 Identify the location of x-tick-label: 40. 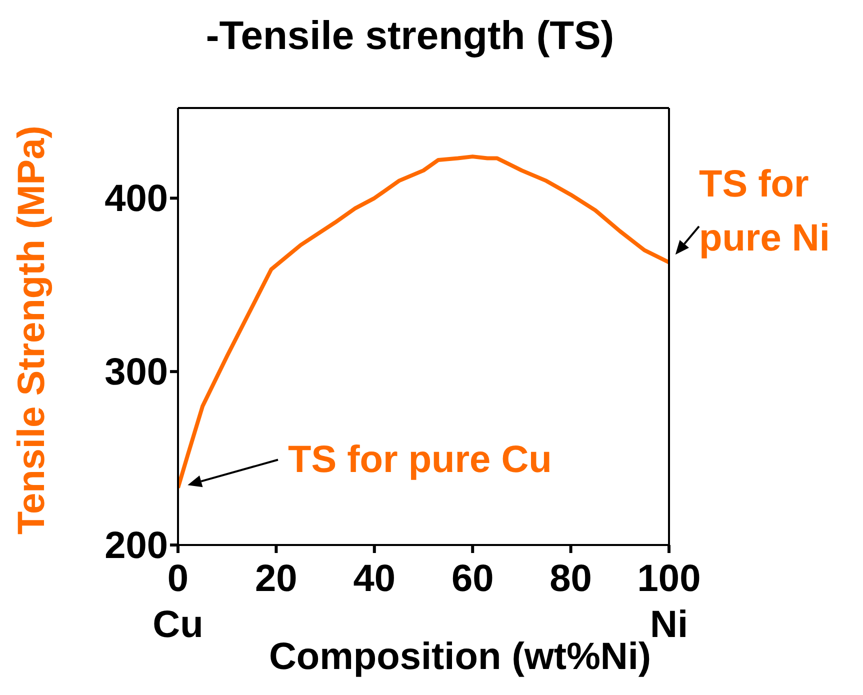
(374, 579).